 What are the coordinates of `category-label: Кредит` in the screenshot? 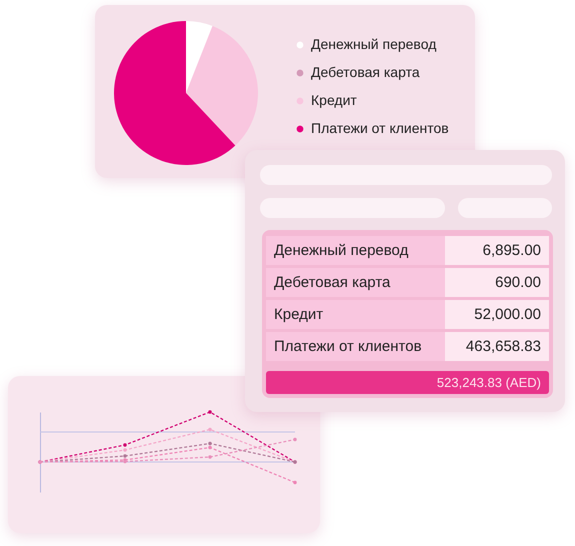 It's located at (355, 314).